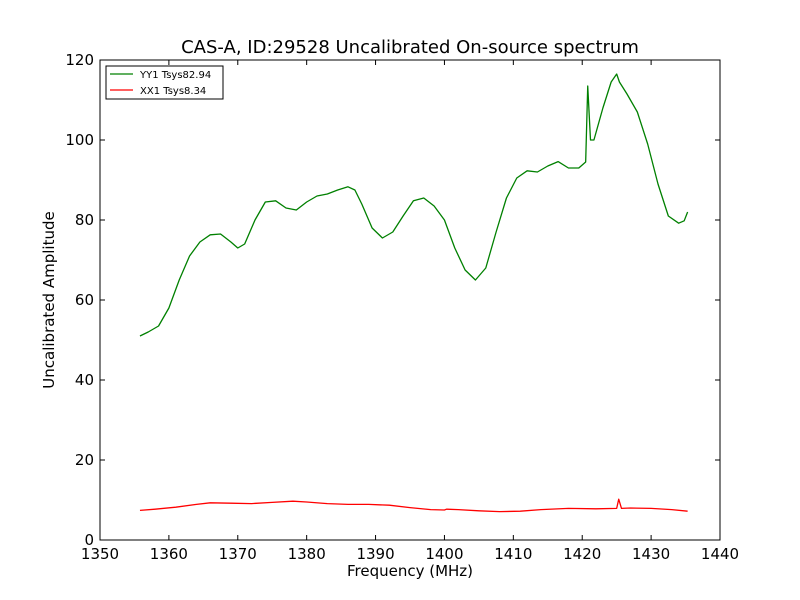 This screenshot has height=600, width=800. What do you see at coordinates (84, 460) in the screenshot?
I see `y-tick-label: 20` at bounding box center [84, 460].